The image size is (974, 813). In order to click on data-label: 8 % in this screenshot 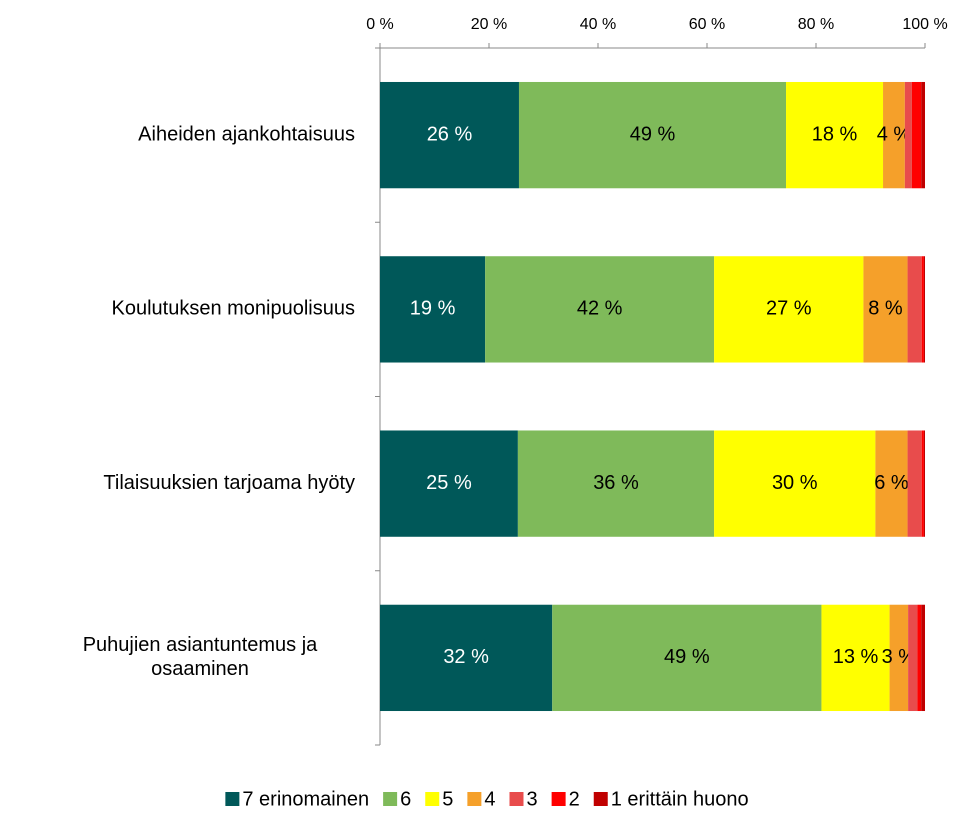, I will do `click(885, 309)`.